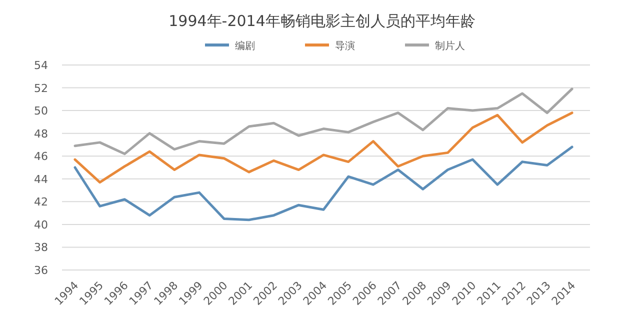  I want to click on y-tick-label: 54, so click(41, 65).